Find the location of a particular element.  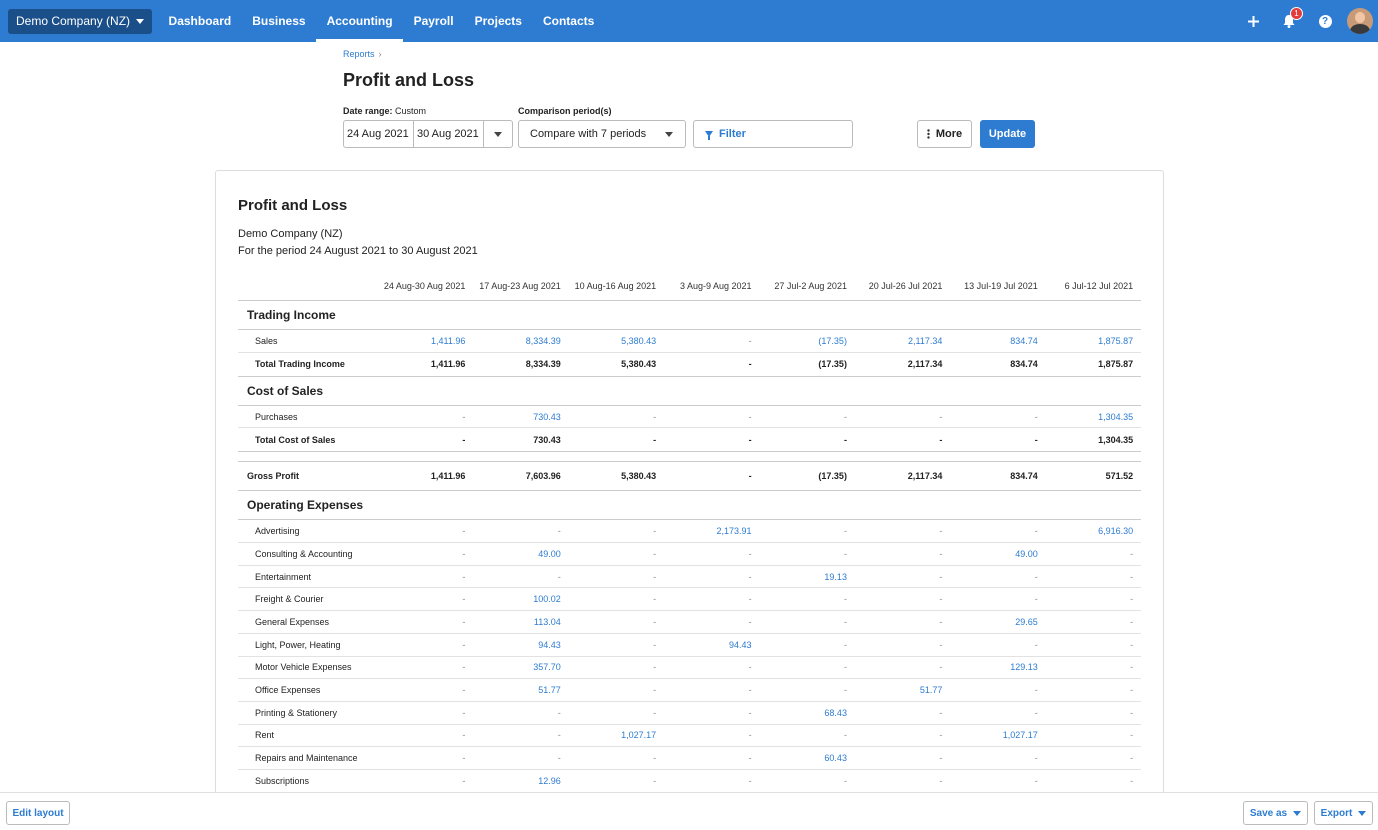

start-date-input: 24 Aug 2021 is located at coordinates (379, 134).